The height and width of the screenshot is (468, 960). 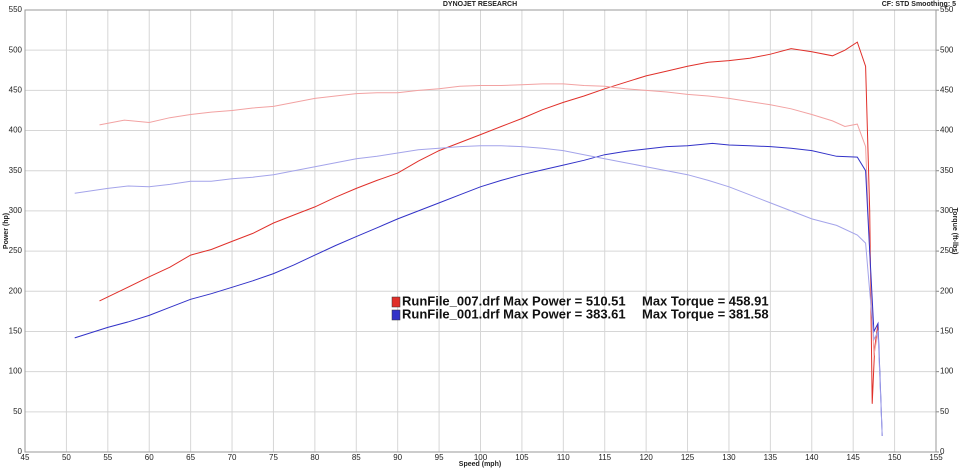 I want to click on x-tick-label: 75, so click(x=273, y=457).